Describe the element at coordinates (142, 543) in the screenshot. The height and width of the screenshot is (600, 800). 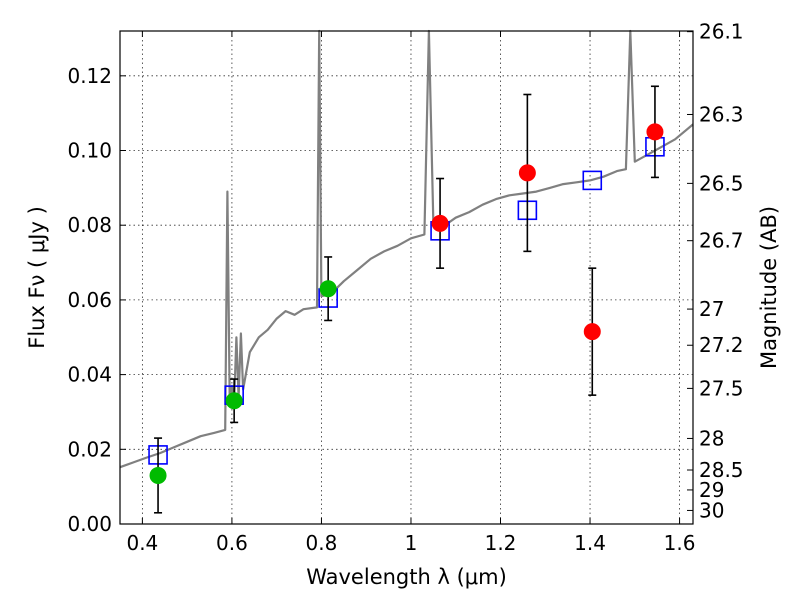
I see `x-tick-label: 0.4` at that location.